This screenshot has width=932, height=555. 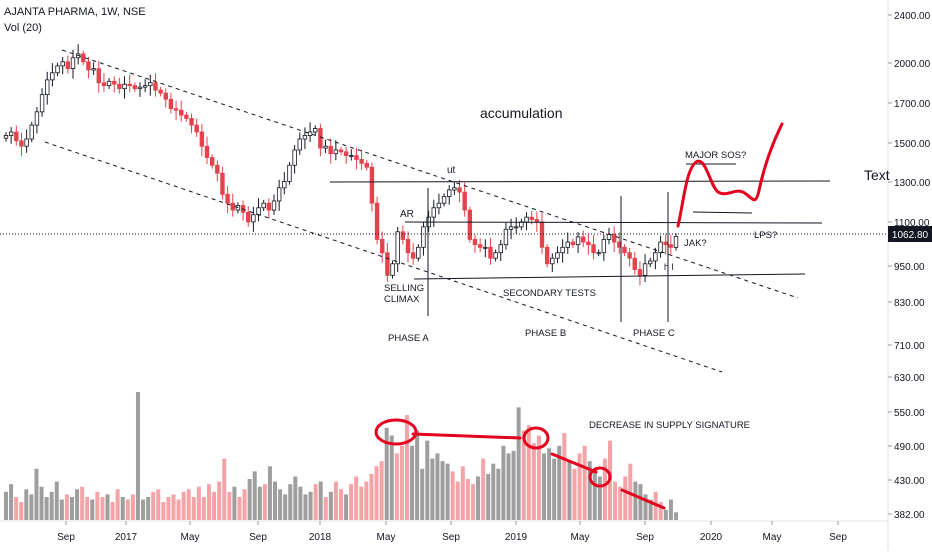 What do you see at coordinates (521, 113) in the screenshot?
I see `accumulation-label: accumulation` at bounding box center [521, 113].